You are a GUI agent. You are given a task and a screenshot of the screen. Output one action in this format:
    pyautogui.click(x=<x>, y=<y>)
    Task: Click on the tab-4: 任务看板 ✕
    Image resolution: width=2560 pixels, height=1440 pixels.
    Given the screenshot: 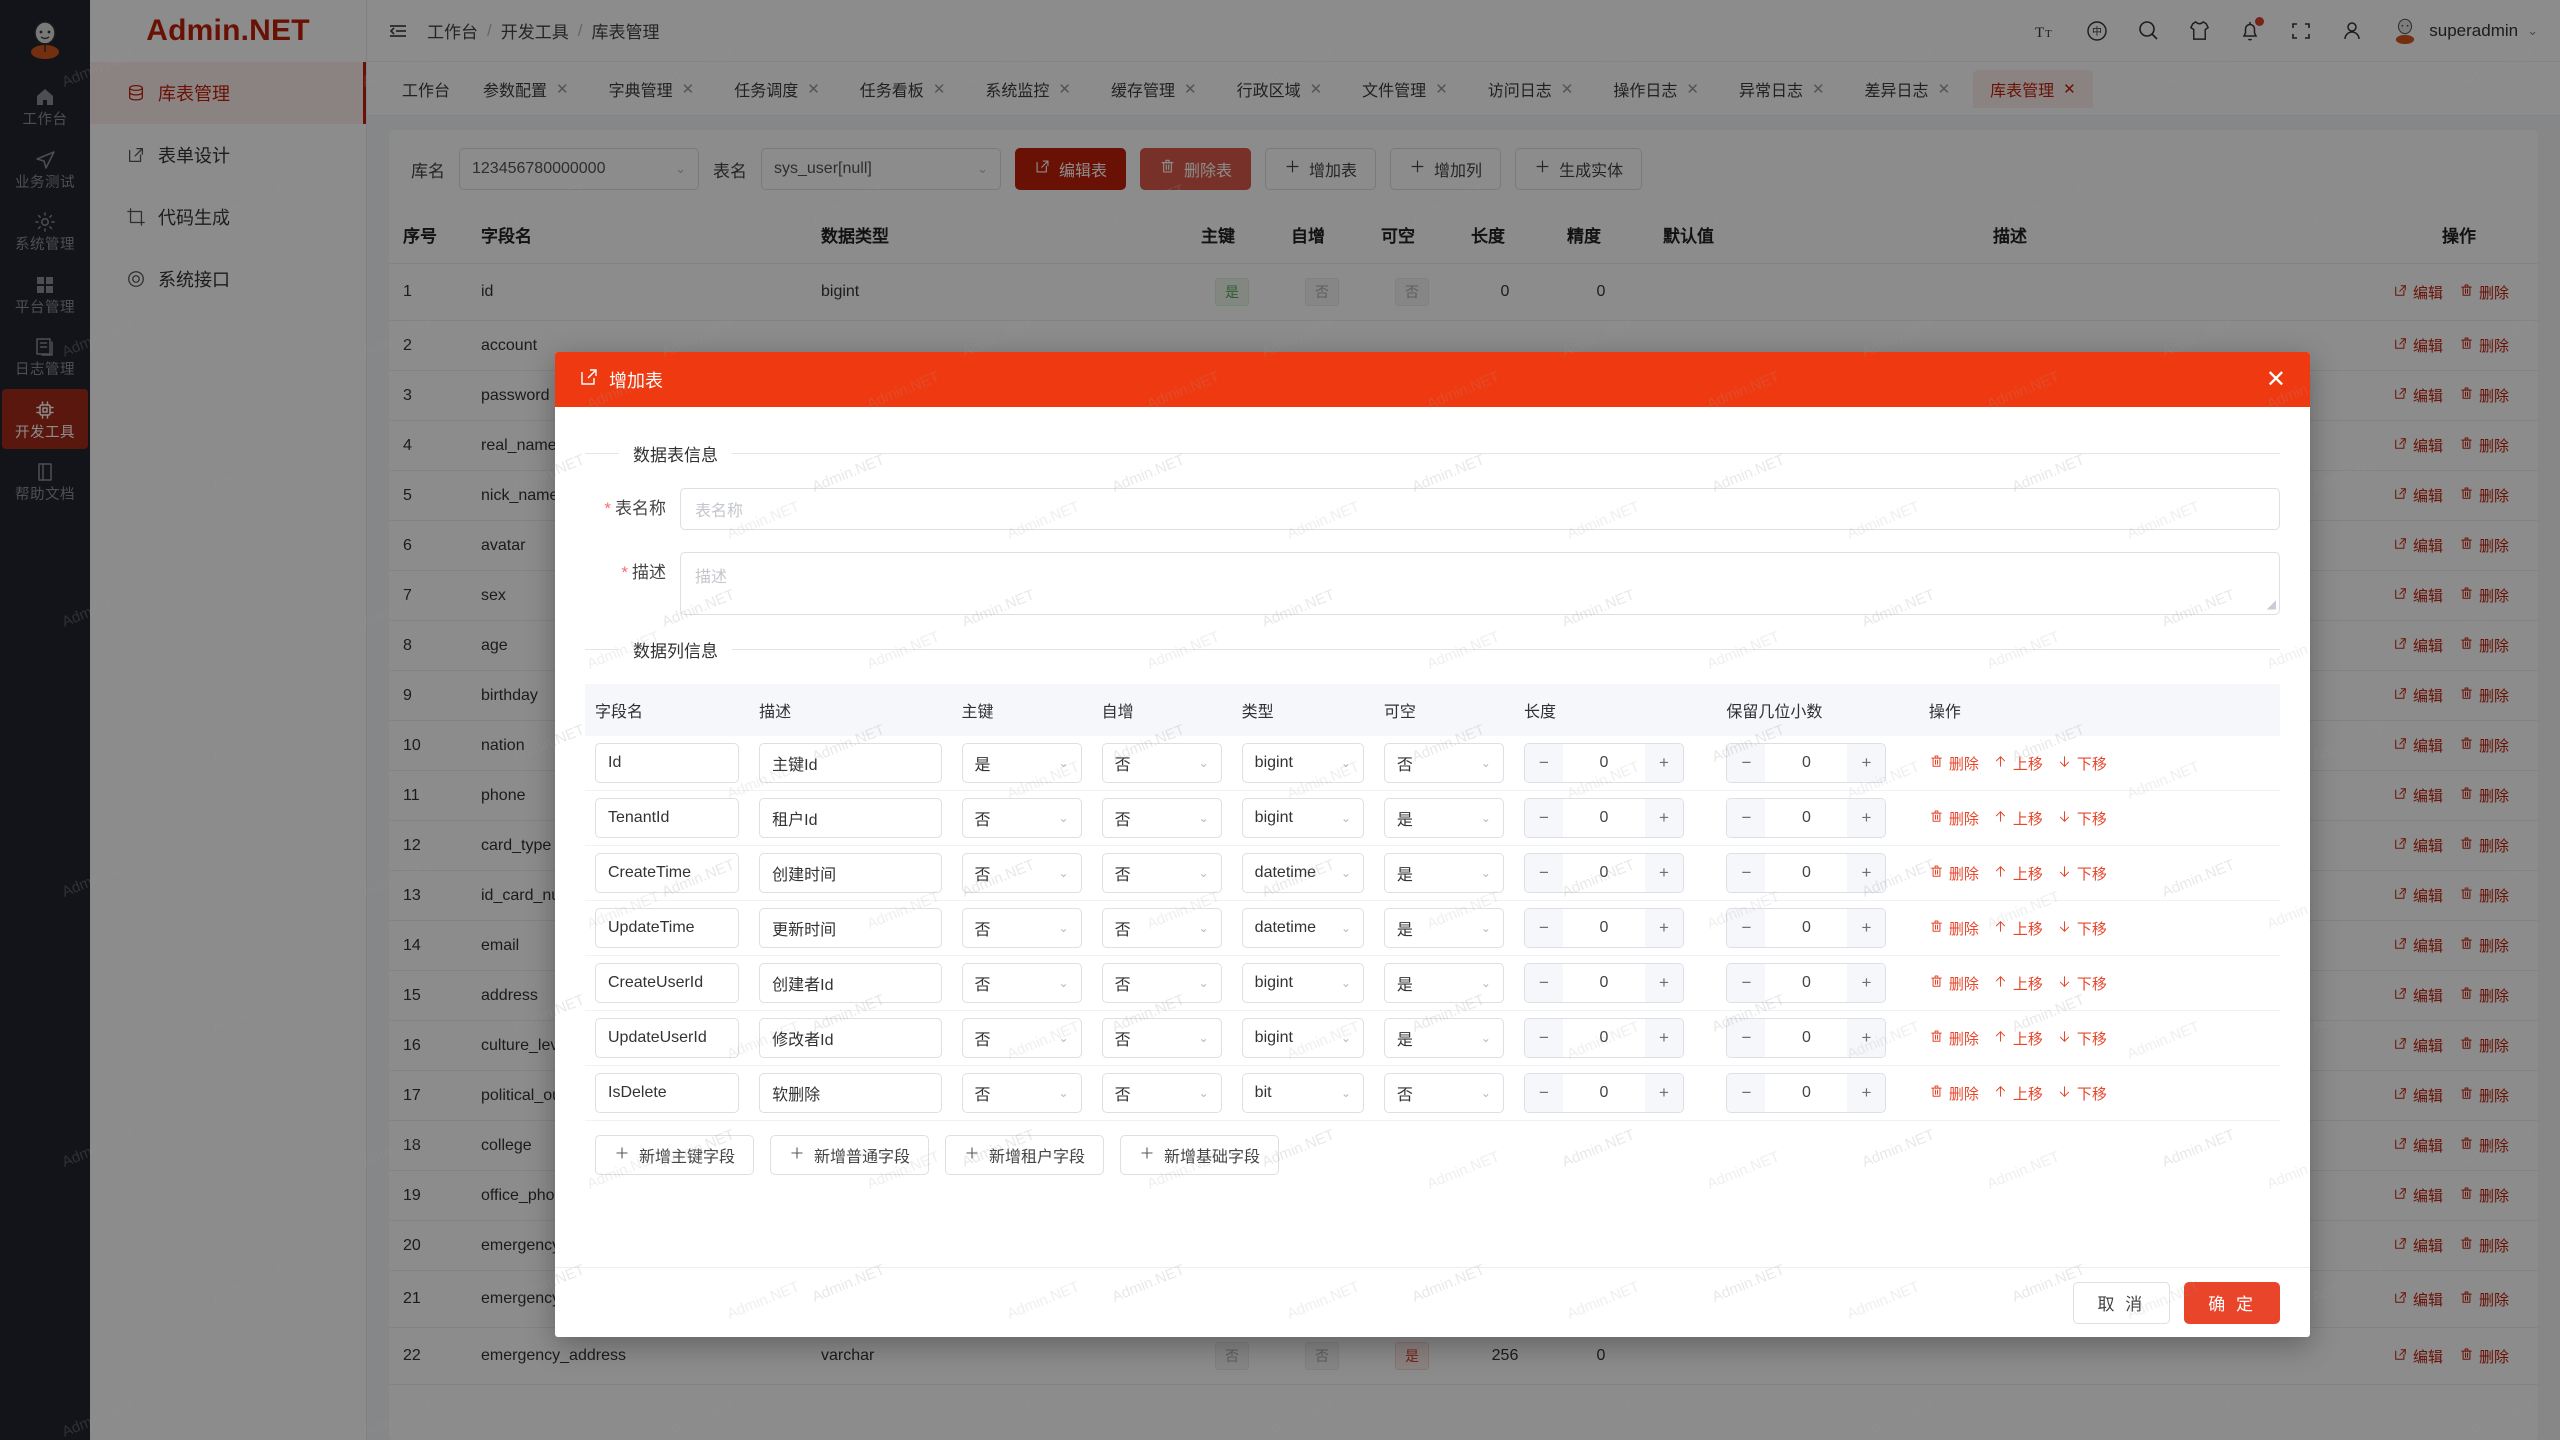 What is the action you would take?
    pyautogui.click(x=903, y=89)
    